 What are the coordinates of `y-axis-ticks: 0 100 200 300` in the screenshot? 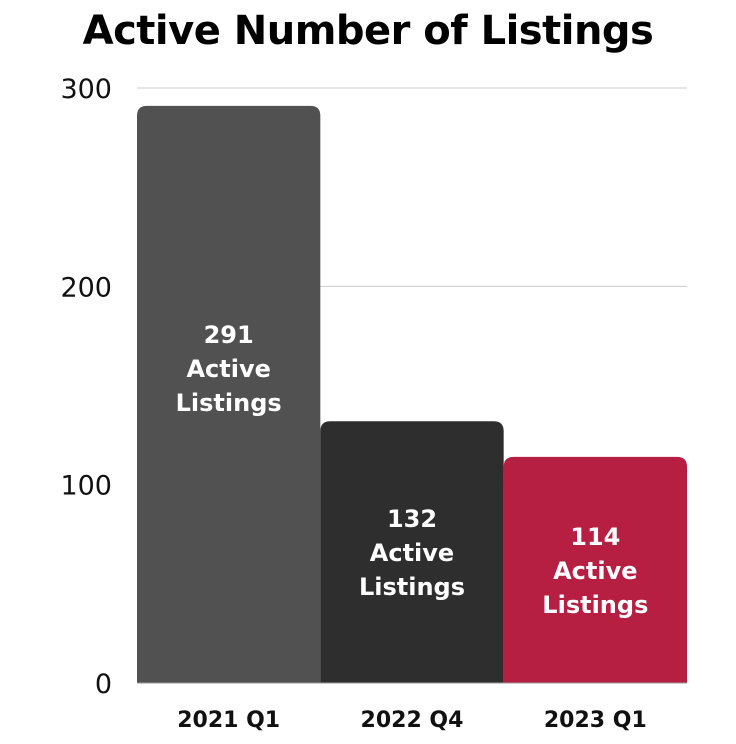 It's located at (86, 387).